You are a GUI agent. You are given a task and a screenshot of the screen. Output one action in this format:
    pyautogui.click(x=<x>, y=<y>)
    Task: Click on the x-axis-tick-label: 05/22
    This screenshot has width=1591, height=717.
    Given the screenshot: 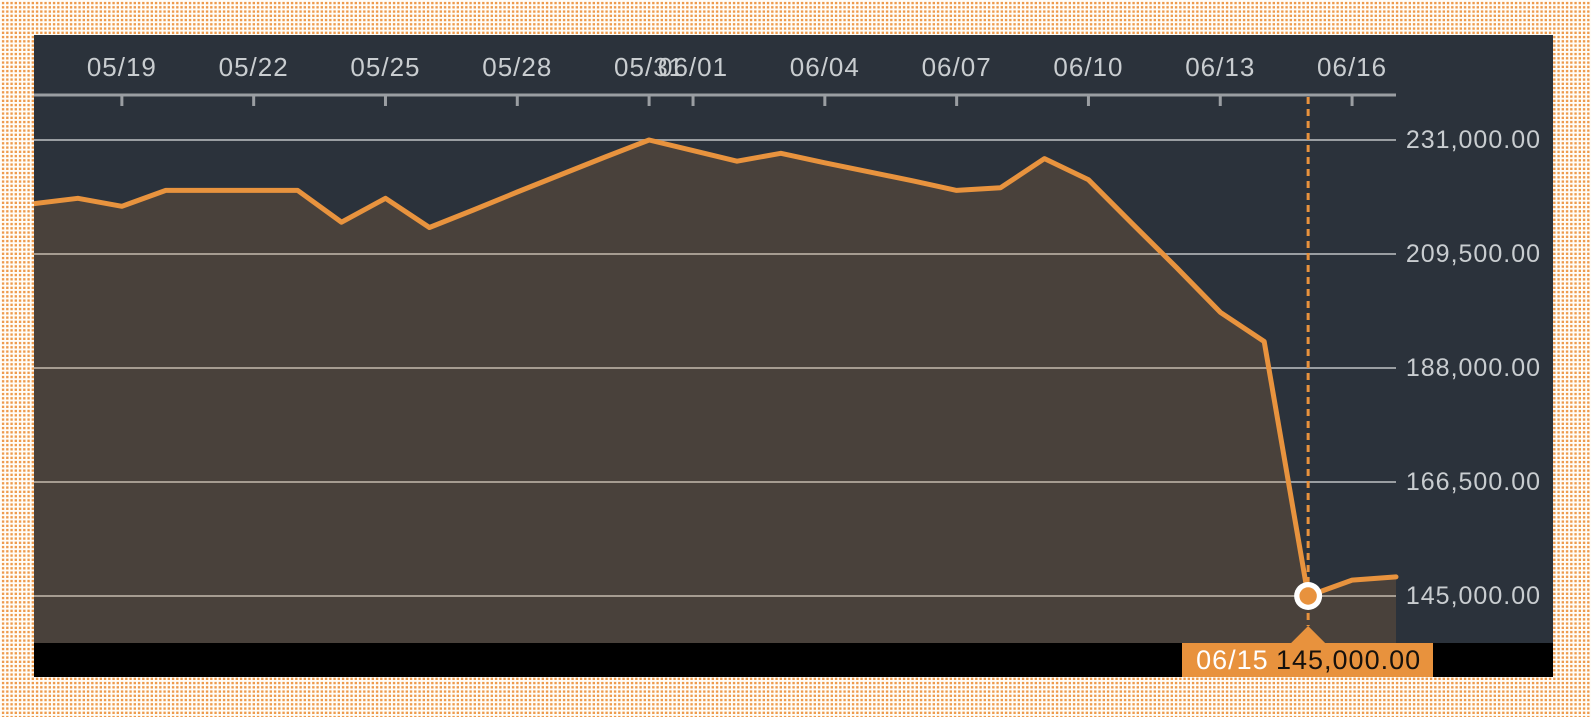 What is the action you would take?
    pyautogui.click(x=253, y=67)
    